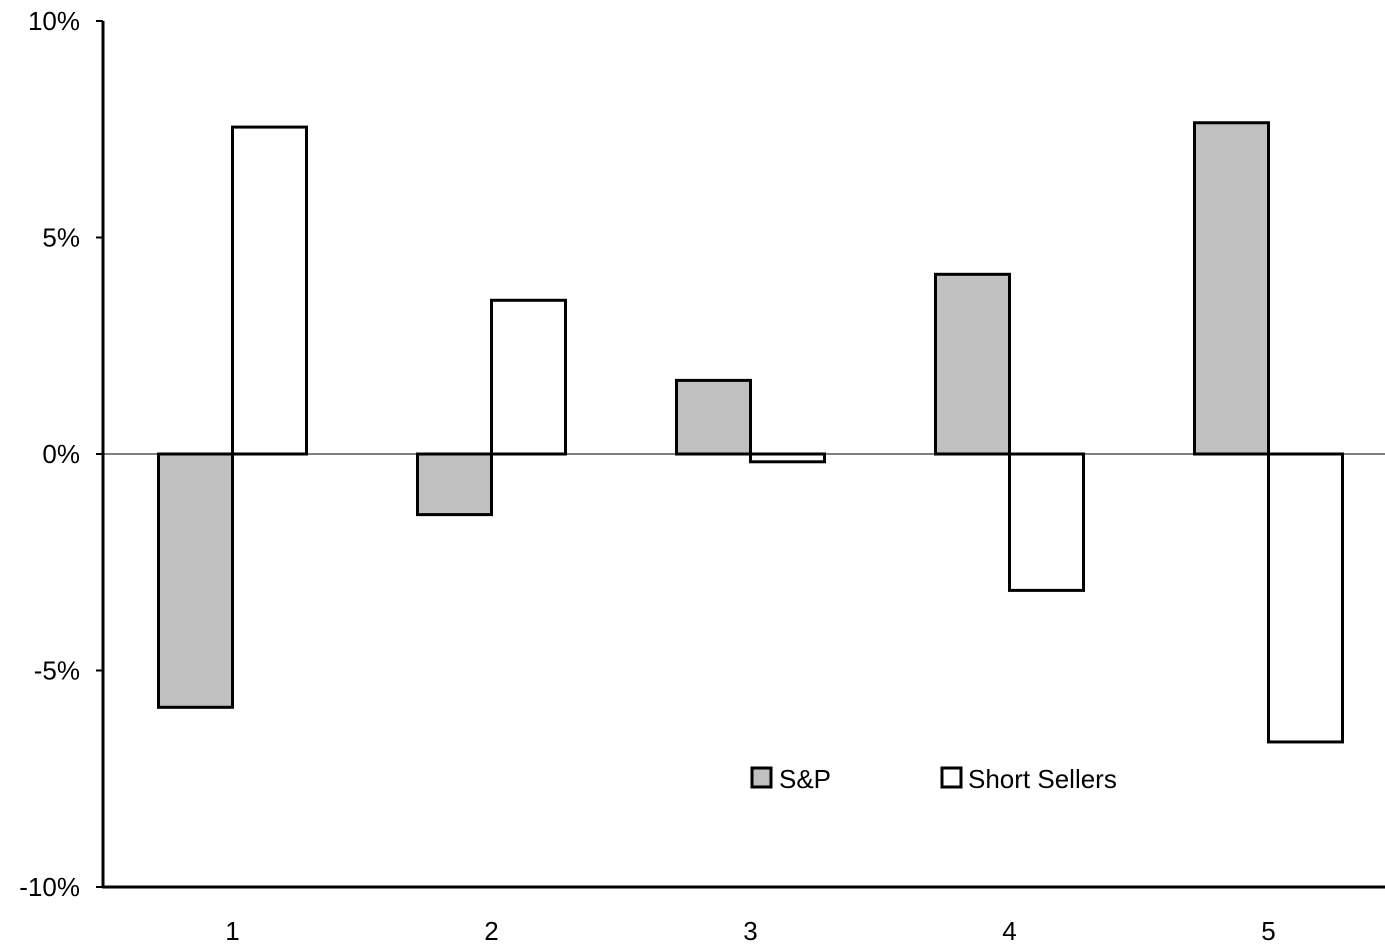  Describe the element at coordinates (49, 887) in the screenshot. I see `y-tick-label: -10%` at that location.